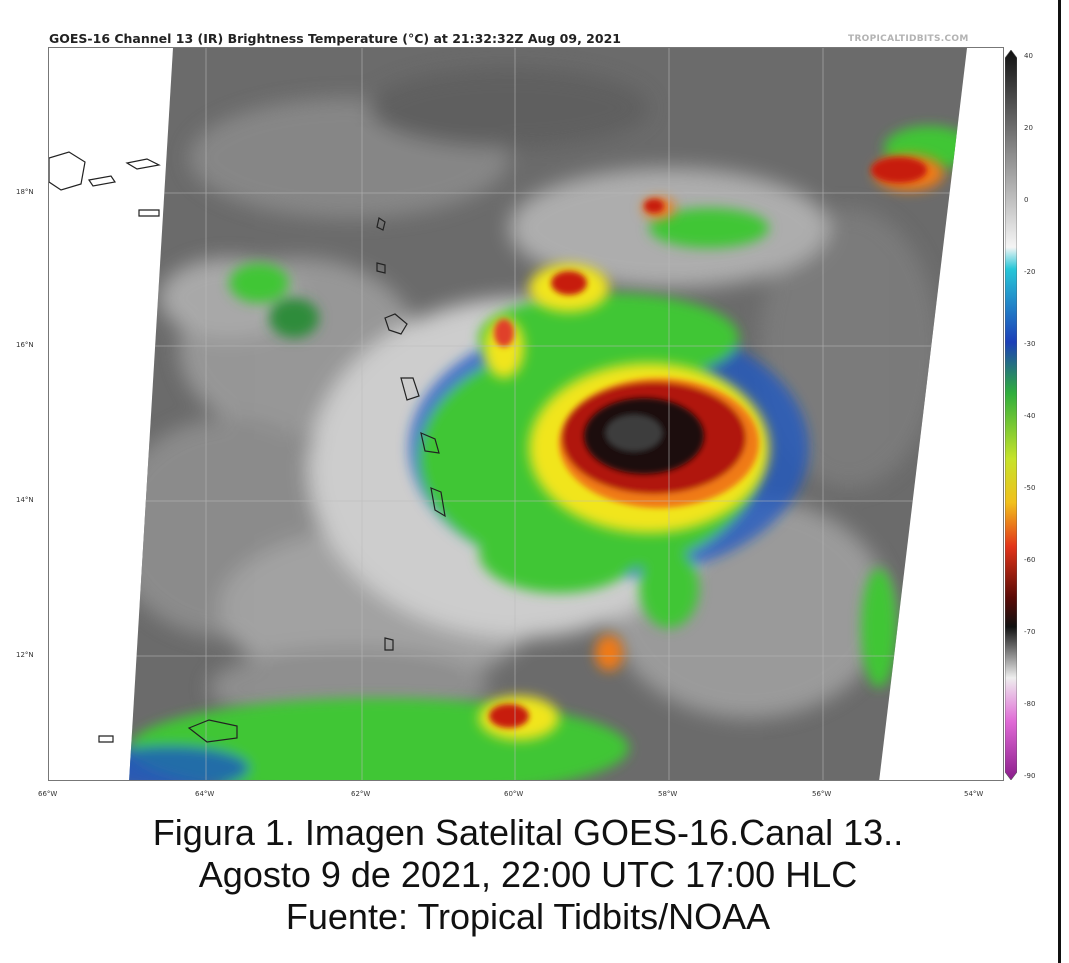 This screenshot has width=1069, height=963. What do you see at coordinates (1028, 128) in the screenshot?
I see `colorbar-tick: 20` at bounding box center [1028, 128].